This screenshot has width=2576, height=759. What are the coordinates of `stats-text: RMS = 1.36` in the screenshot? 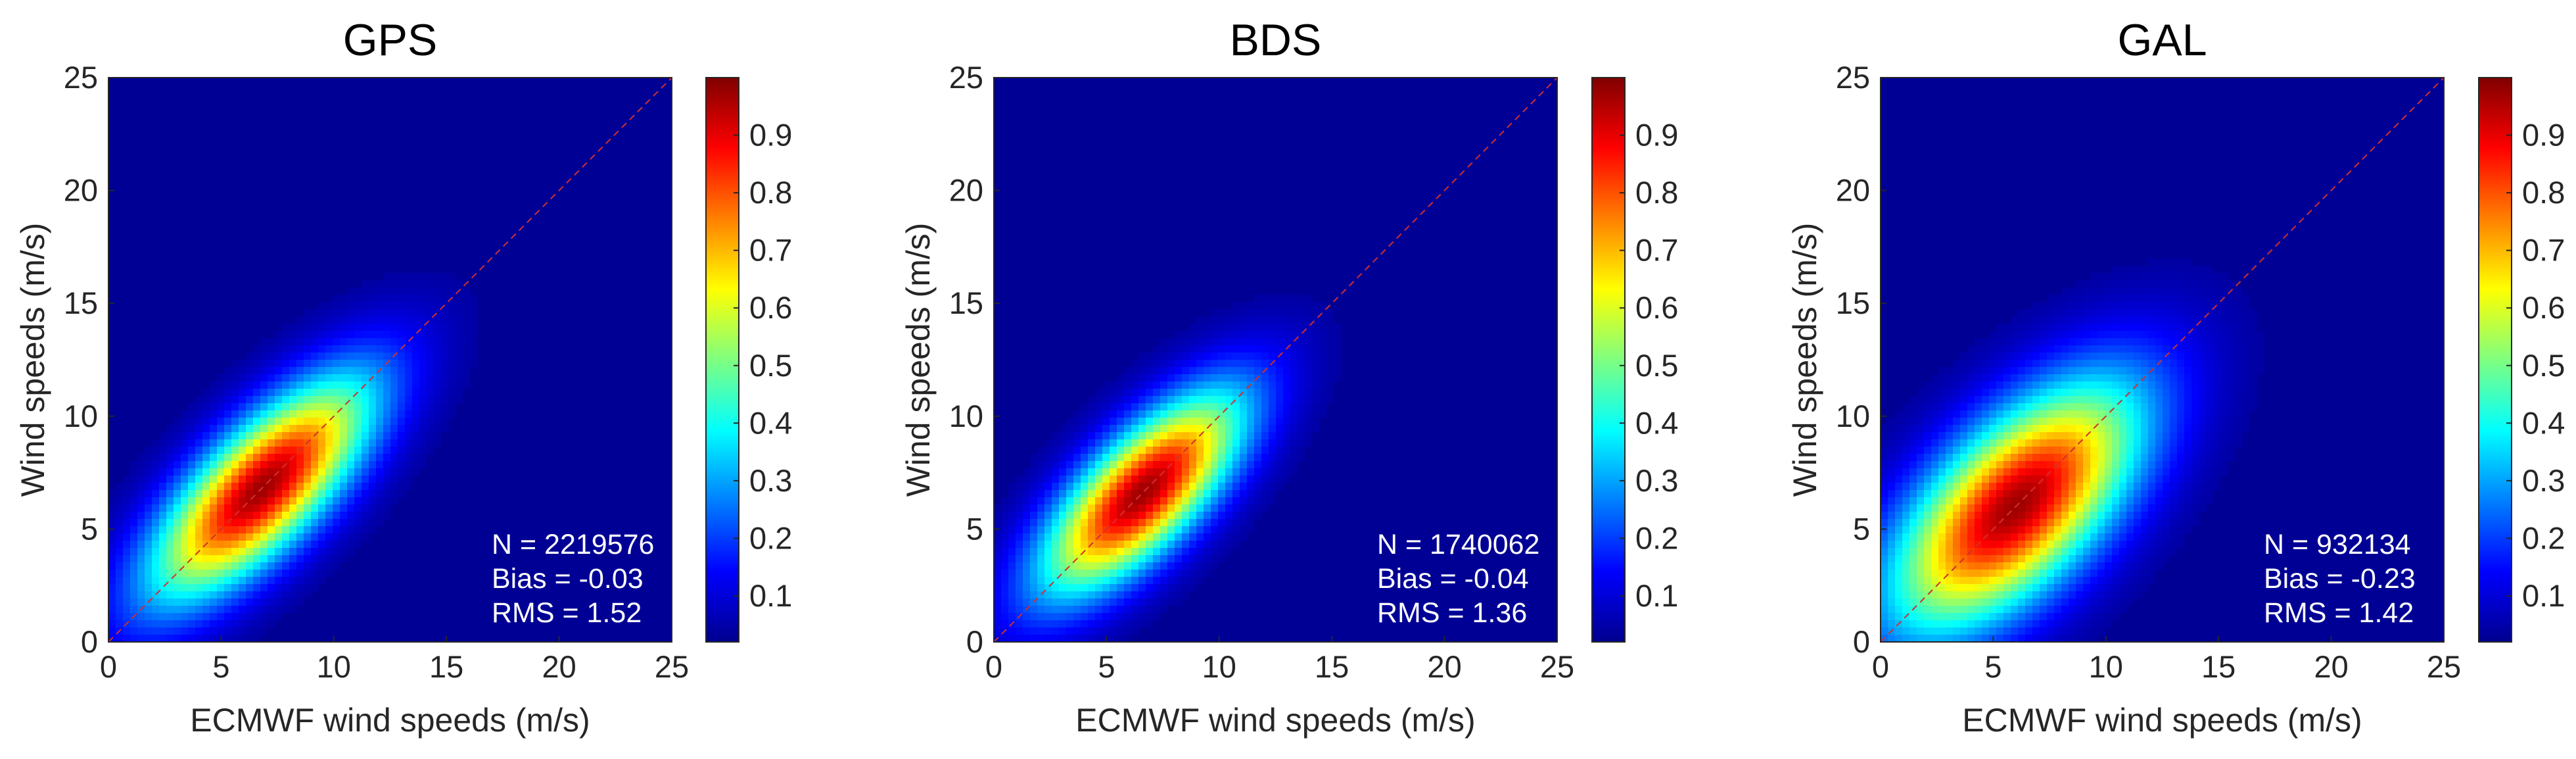 It's located at (1452, 613).